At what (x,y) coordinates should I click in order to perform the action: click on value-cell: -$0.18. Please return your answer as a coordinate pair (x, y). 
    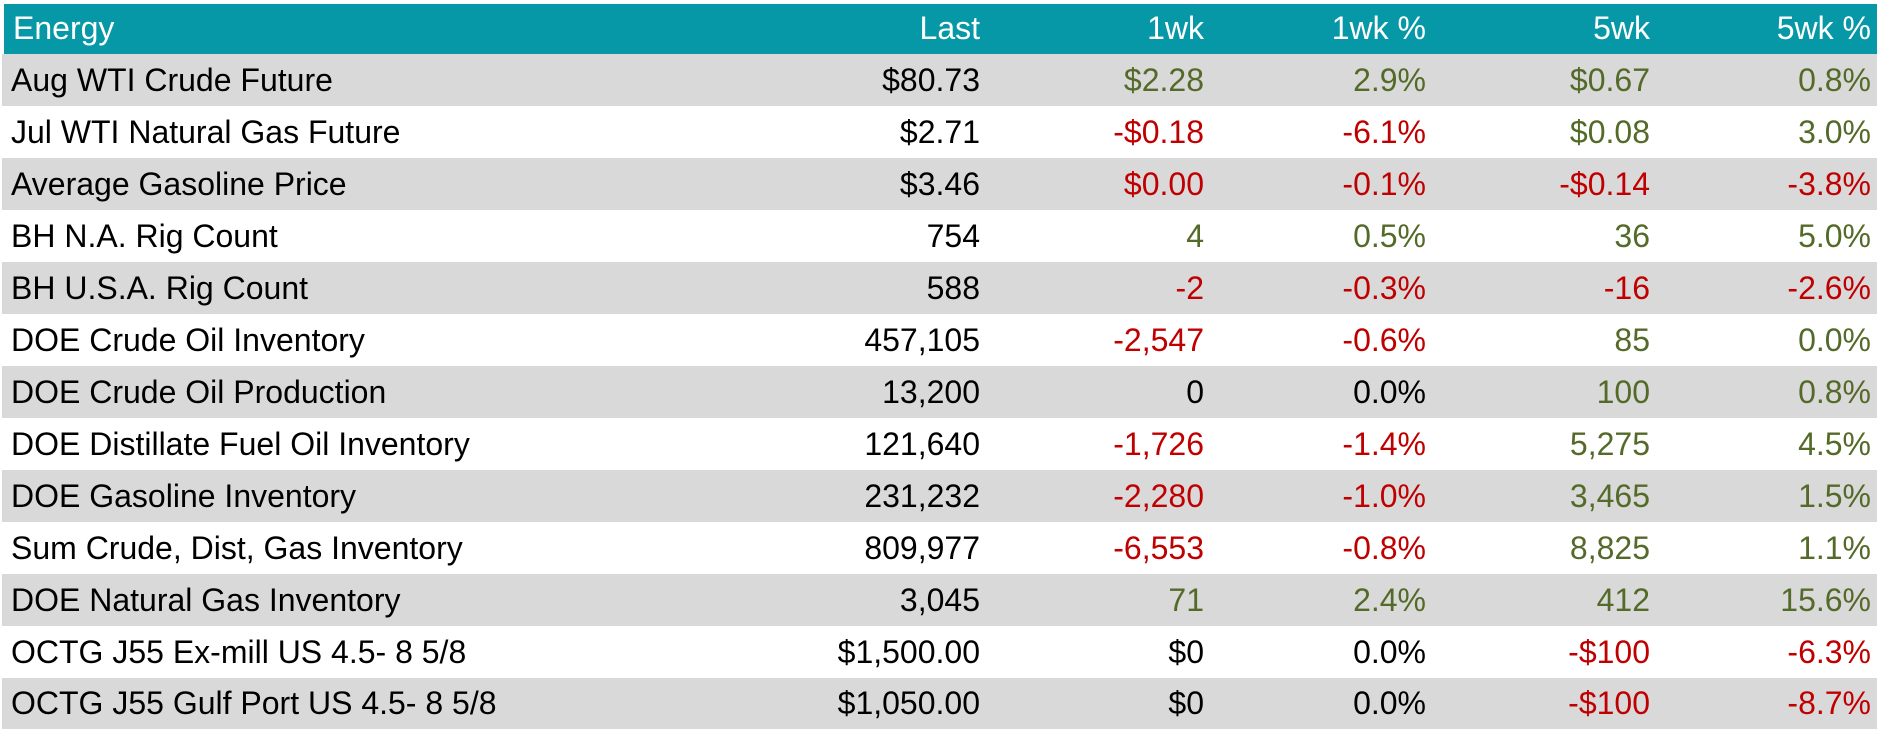
    Looking at the image, I should click on (1100, 132).